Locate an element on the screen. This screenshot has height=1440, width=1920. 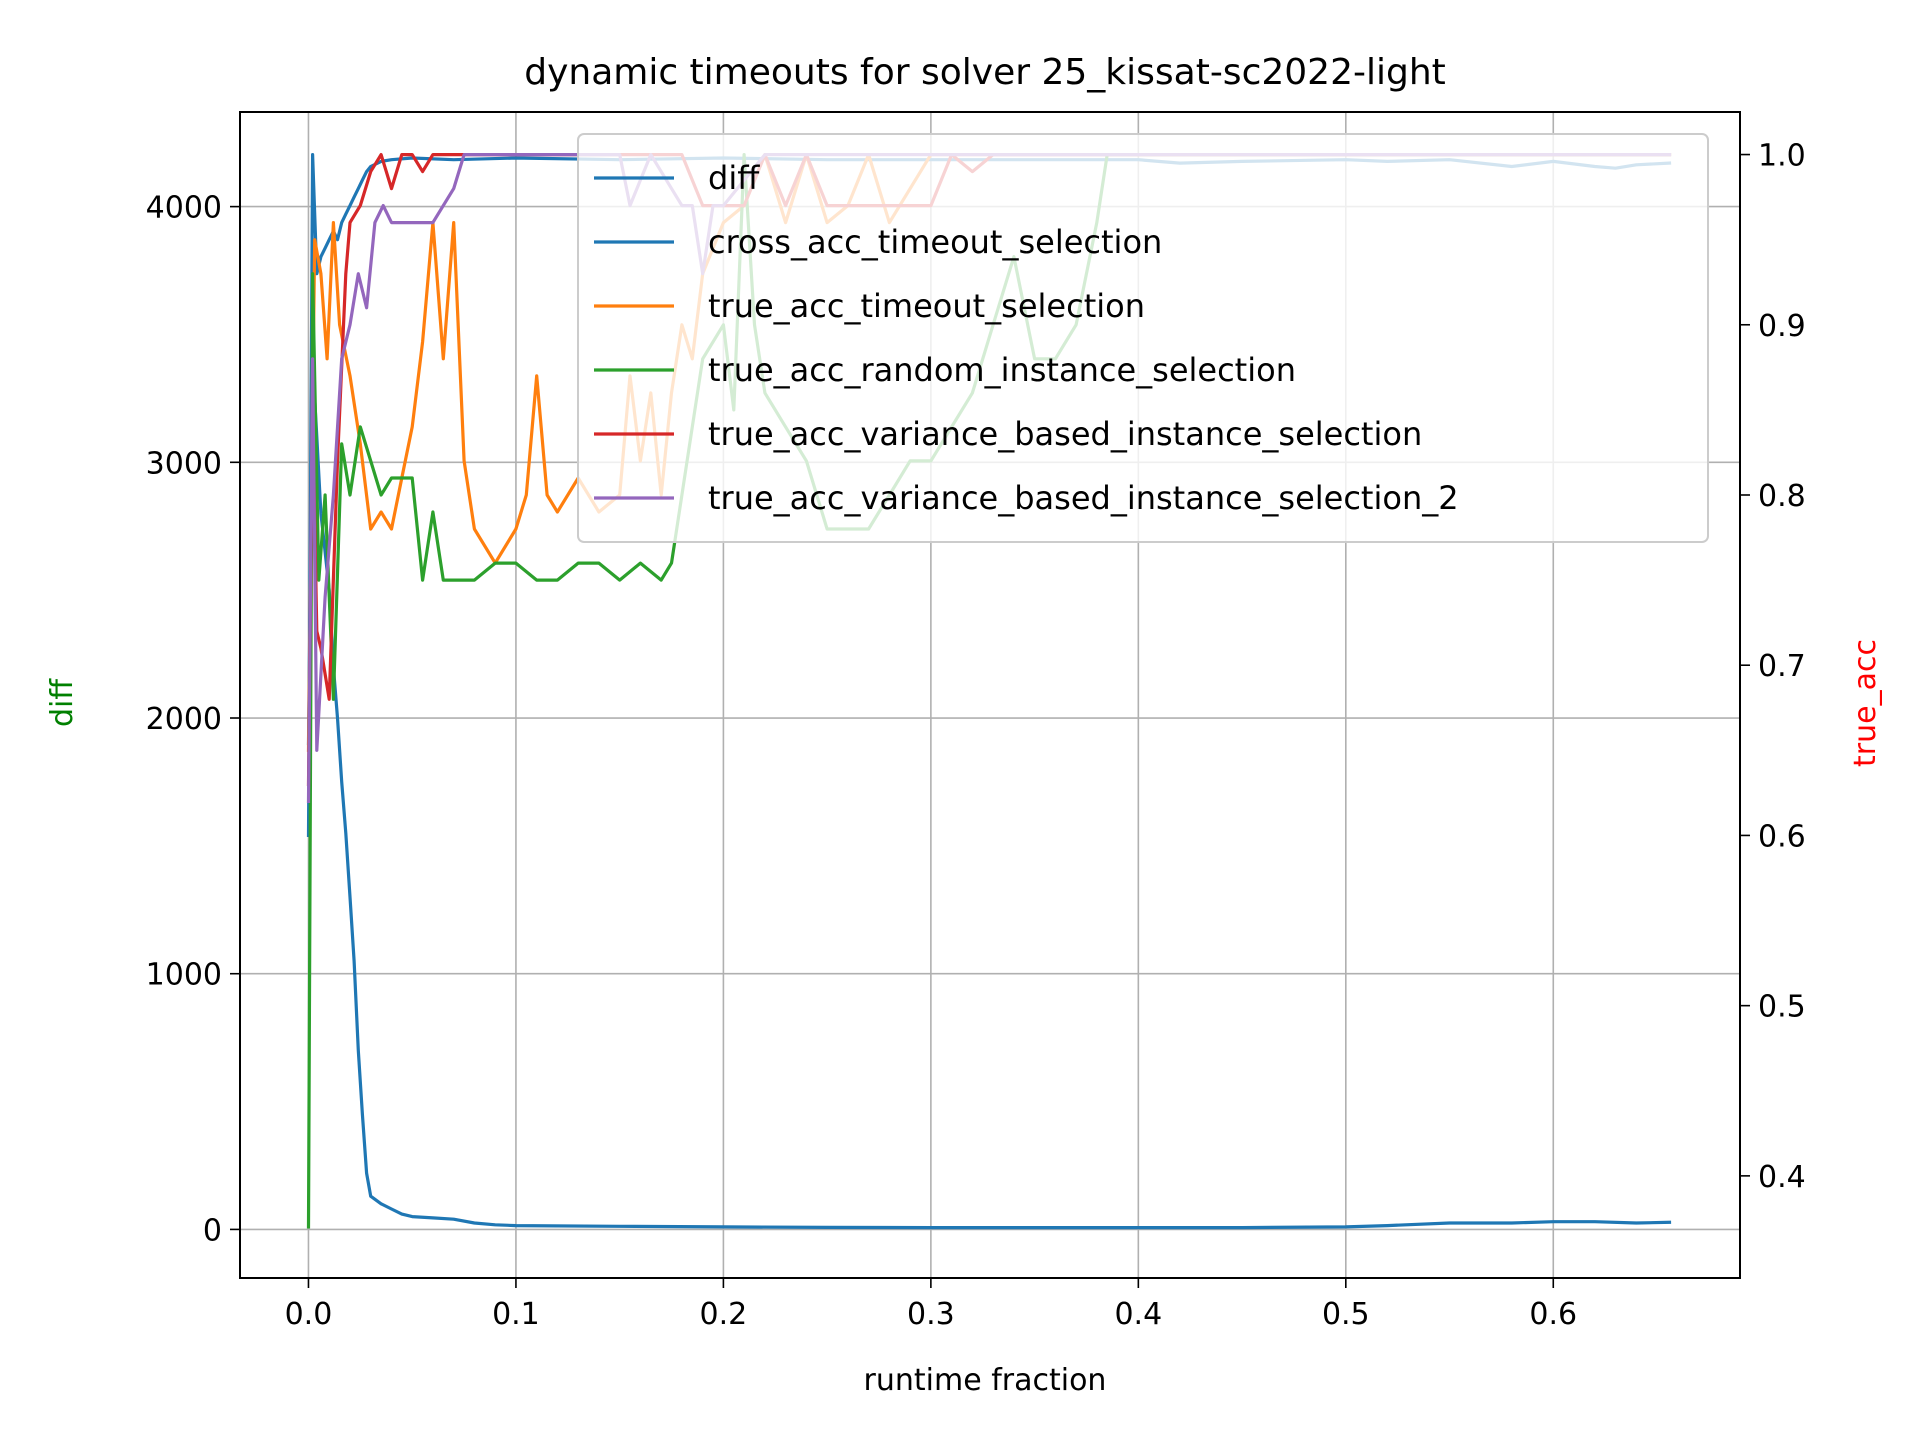
y-left-axis-title: diff is located at coordinates (62, 702).